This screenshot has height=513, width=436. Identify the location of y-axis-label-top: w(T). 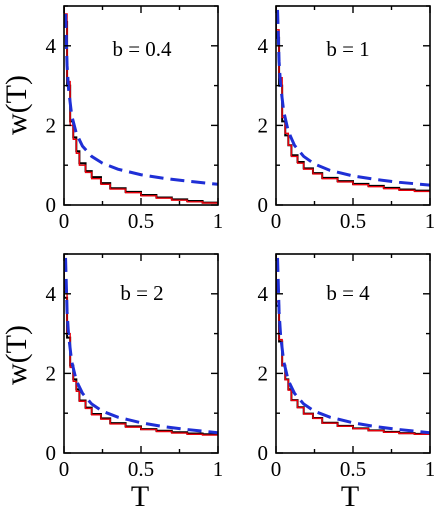
(16, 105).